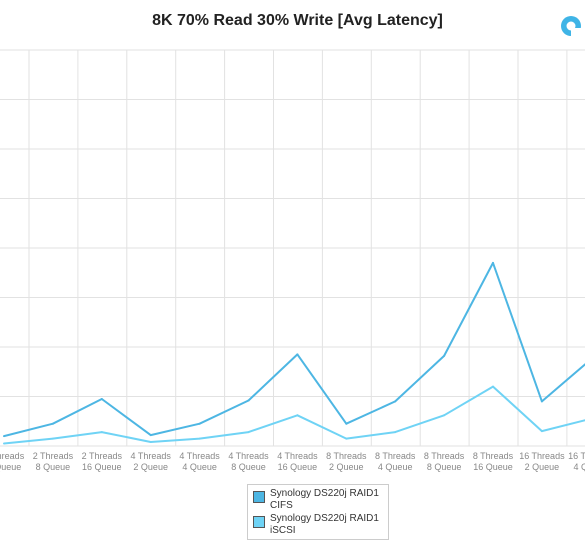 The image size is (585, 547). I want to click on legend-item-iscsi: Synology DS220j RAID1 iSCSI, so click(318, 525).